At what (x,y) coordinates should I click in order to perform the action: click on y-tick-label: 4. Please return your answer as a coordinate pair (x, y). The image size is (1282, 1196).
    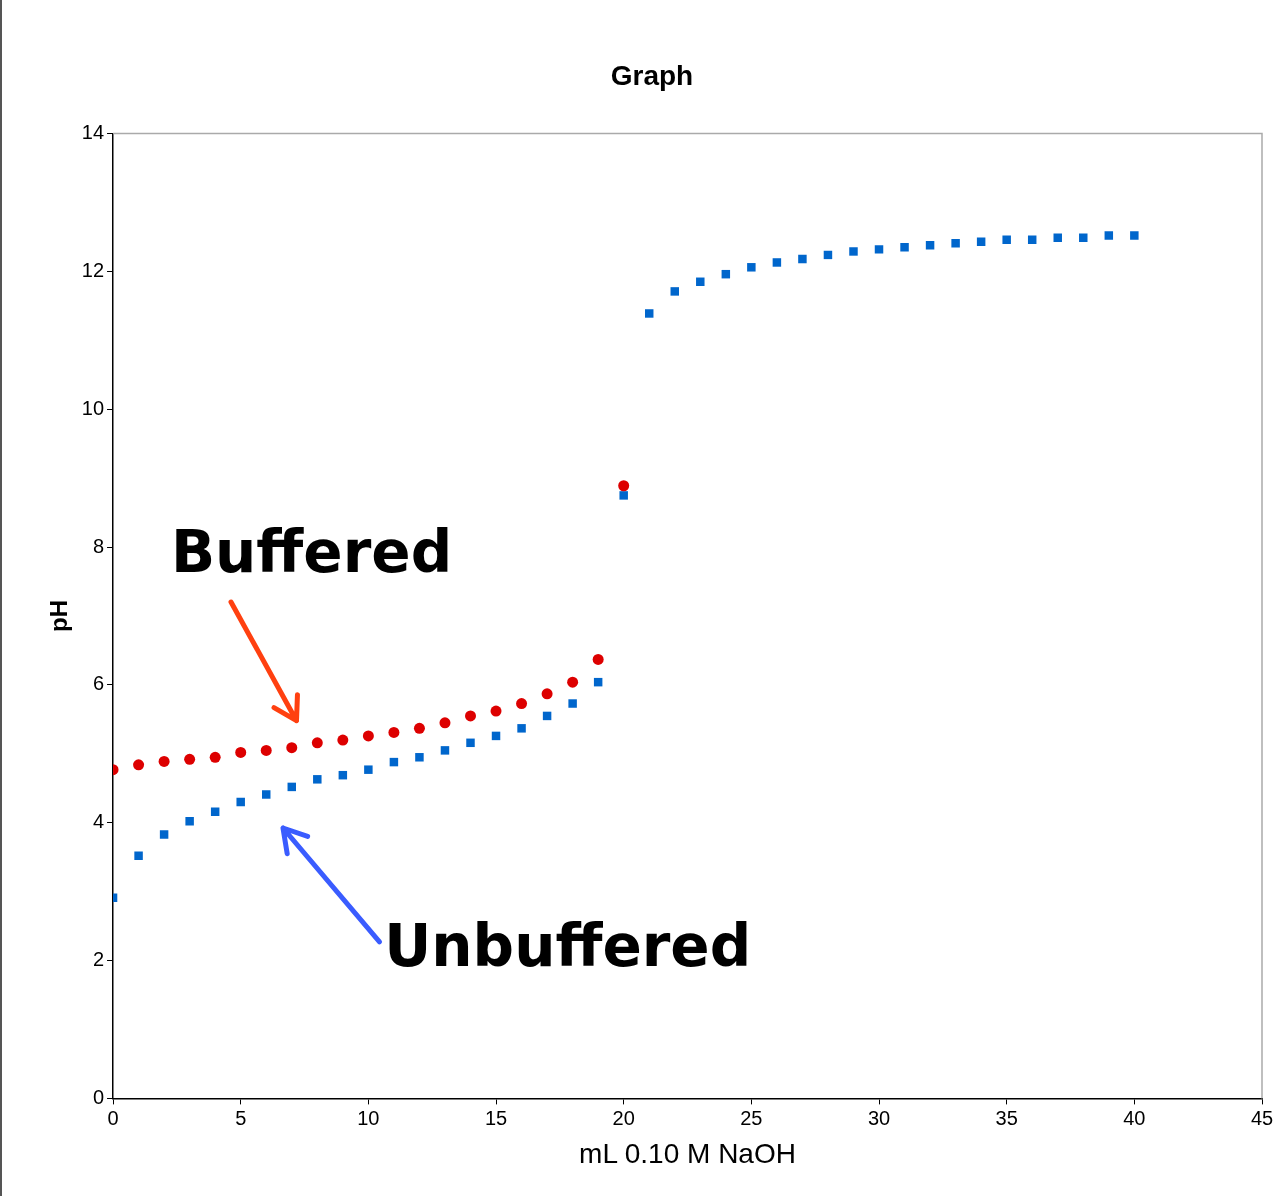
    Looking at the image, I should click on (98, 821).